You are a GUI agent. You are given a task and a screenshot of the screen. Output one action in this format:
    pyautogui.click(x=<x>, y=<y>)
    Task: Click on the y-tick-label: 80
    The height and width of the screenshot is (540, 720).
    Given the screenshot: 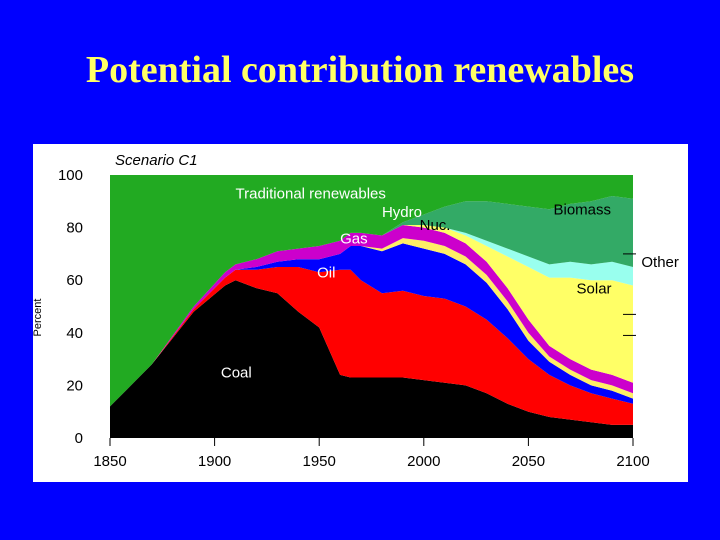 What is the action you would take?
    pyautogui.click(x=74, y=228)
    